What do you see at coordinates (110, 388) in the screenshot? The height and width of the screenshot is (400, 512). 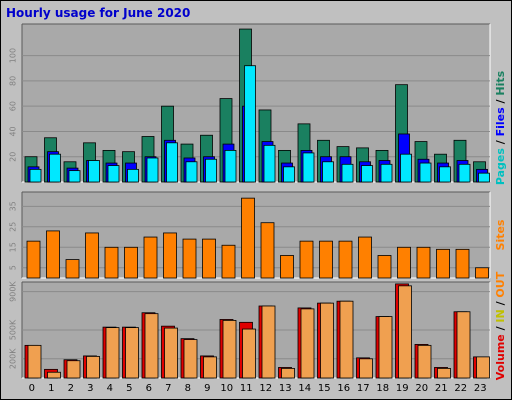 I see `hour-label: 4` at bounding box center [110, 388].